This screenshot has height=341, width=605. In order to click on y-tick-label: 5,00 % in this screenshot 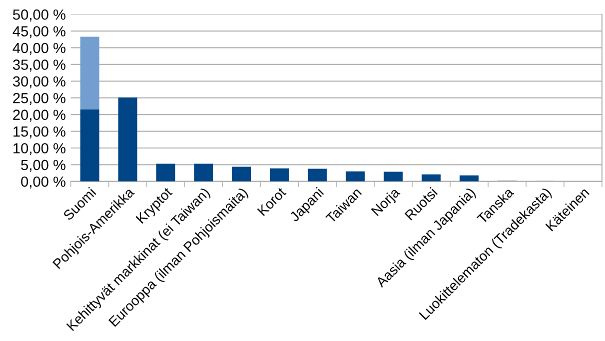, I will do `click(43, 166)`.